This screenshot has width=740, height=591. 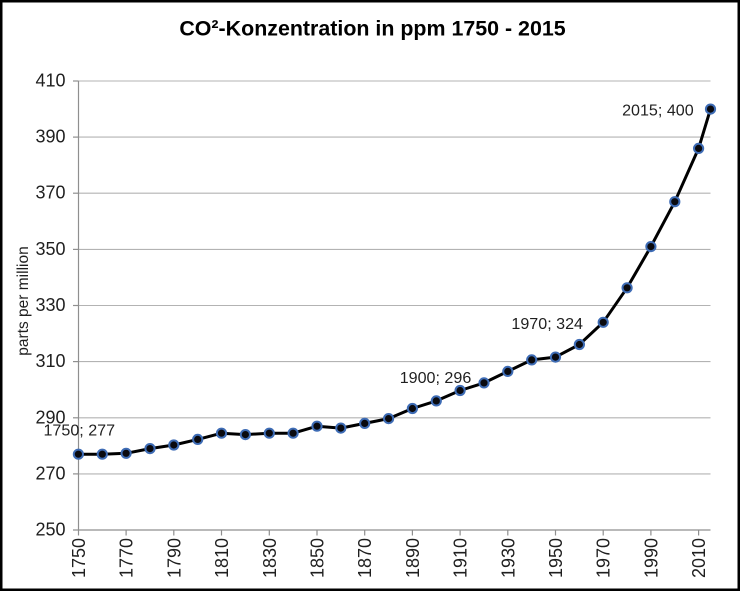 What do you see at coordinates (50, 137) in the screenshot?
I see `svg-text: 390` at bounding box center [50, 137].